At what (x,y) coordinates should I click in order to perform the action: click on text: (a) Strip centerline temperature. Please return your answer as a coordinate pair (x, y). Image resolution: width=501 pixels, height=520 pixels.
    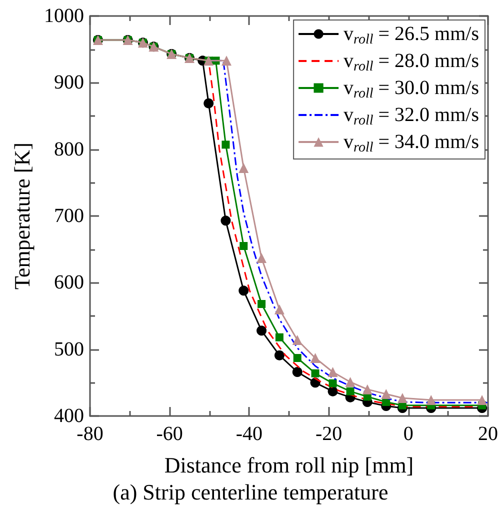
    Looking at the image, I should click on (250, 492).